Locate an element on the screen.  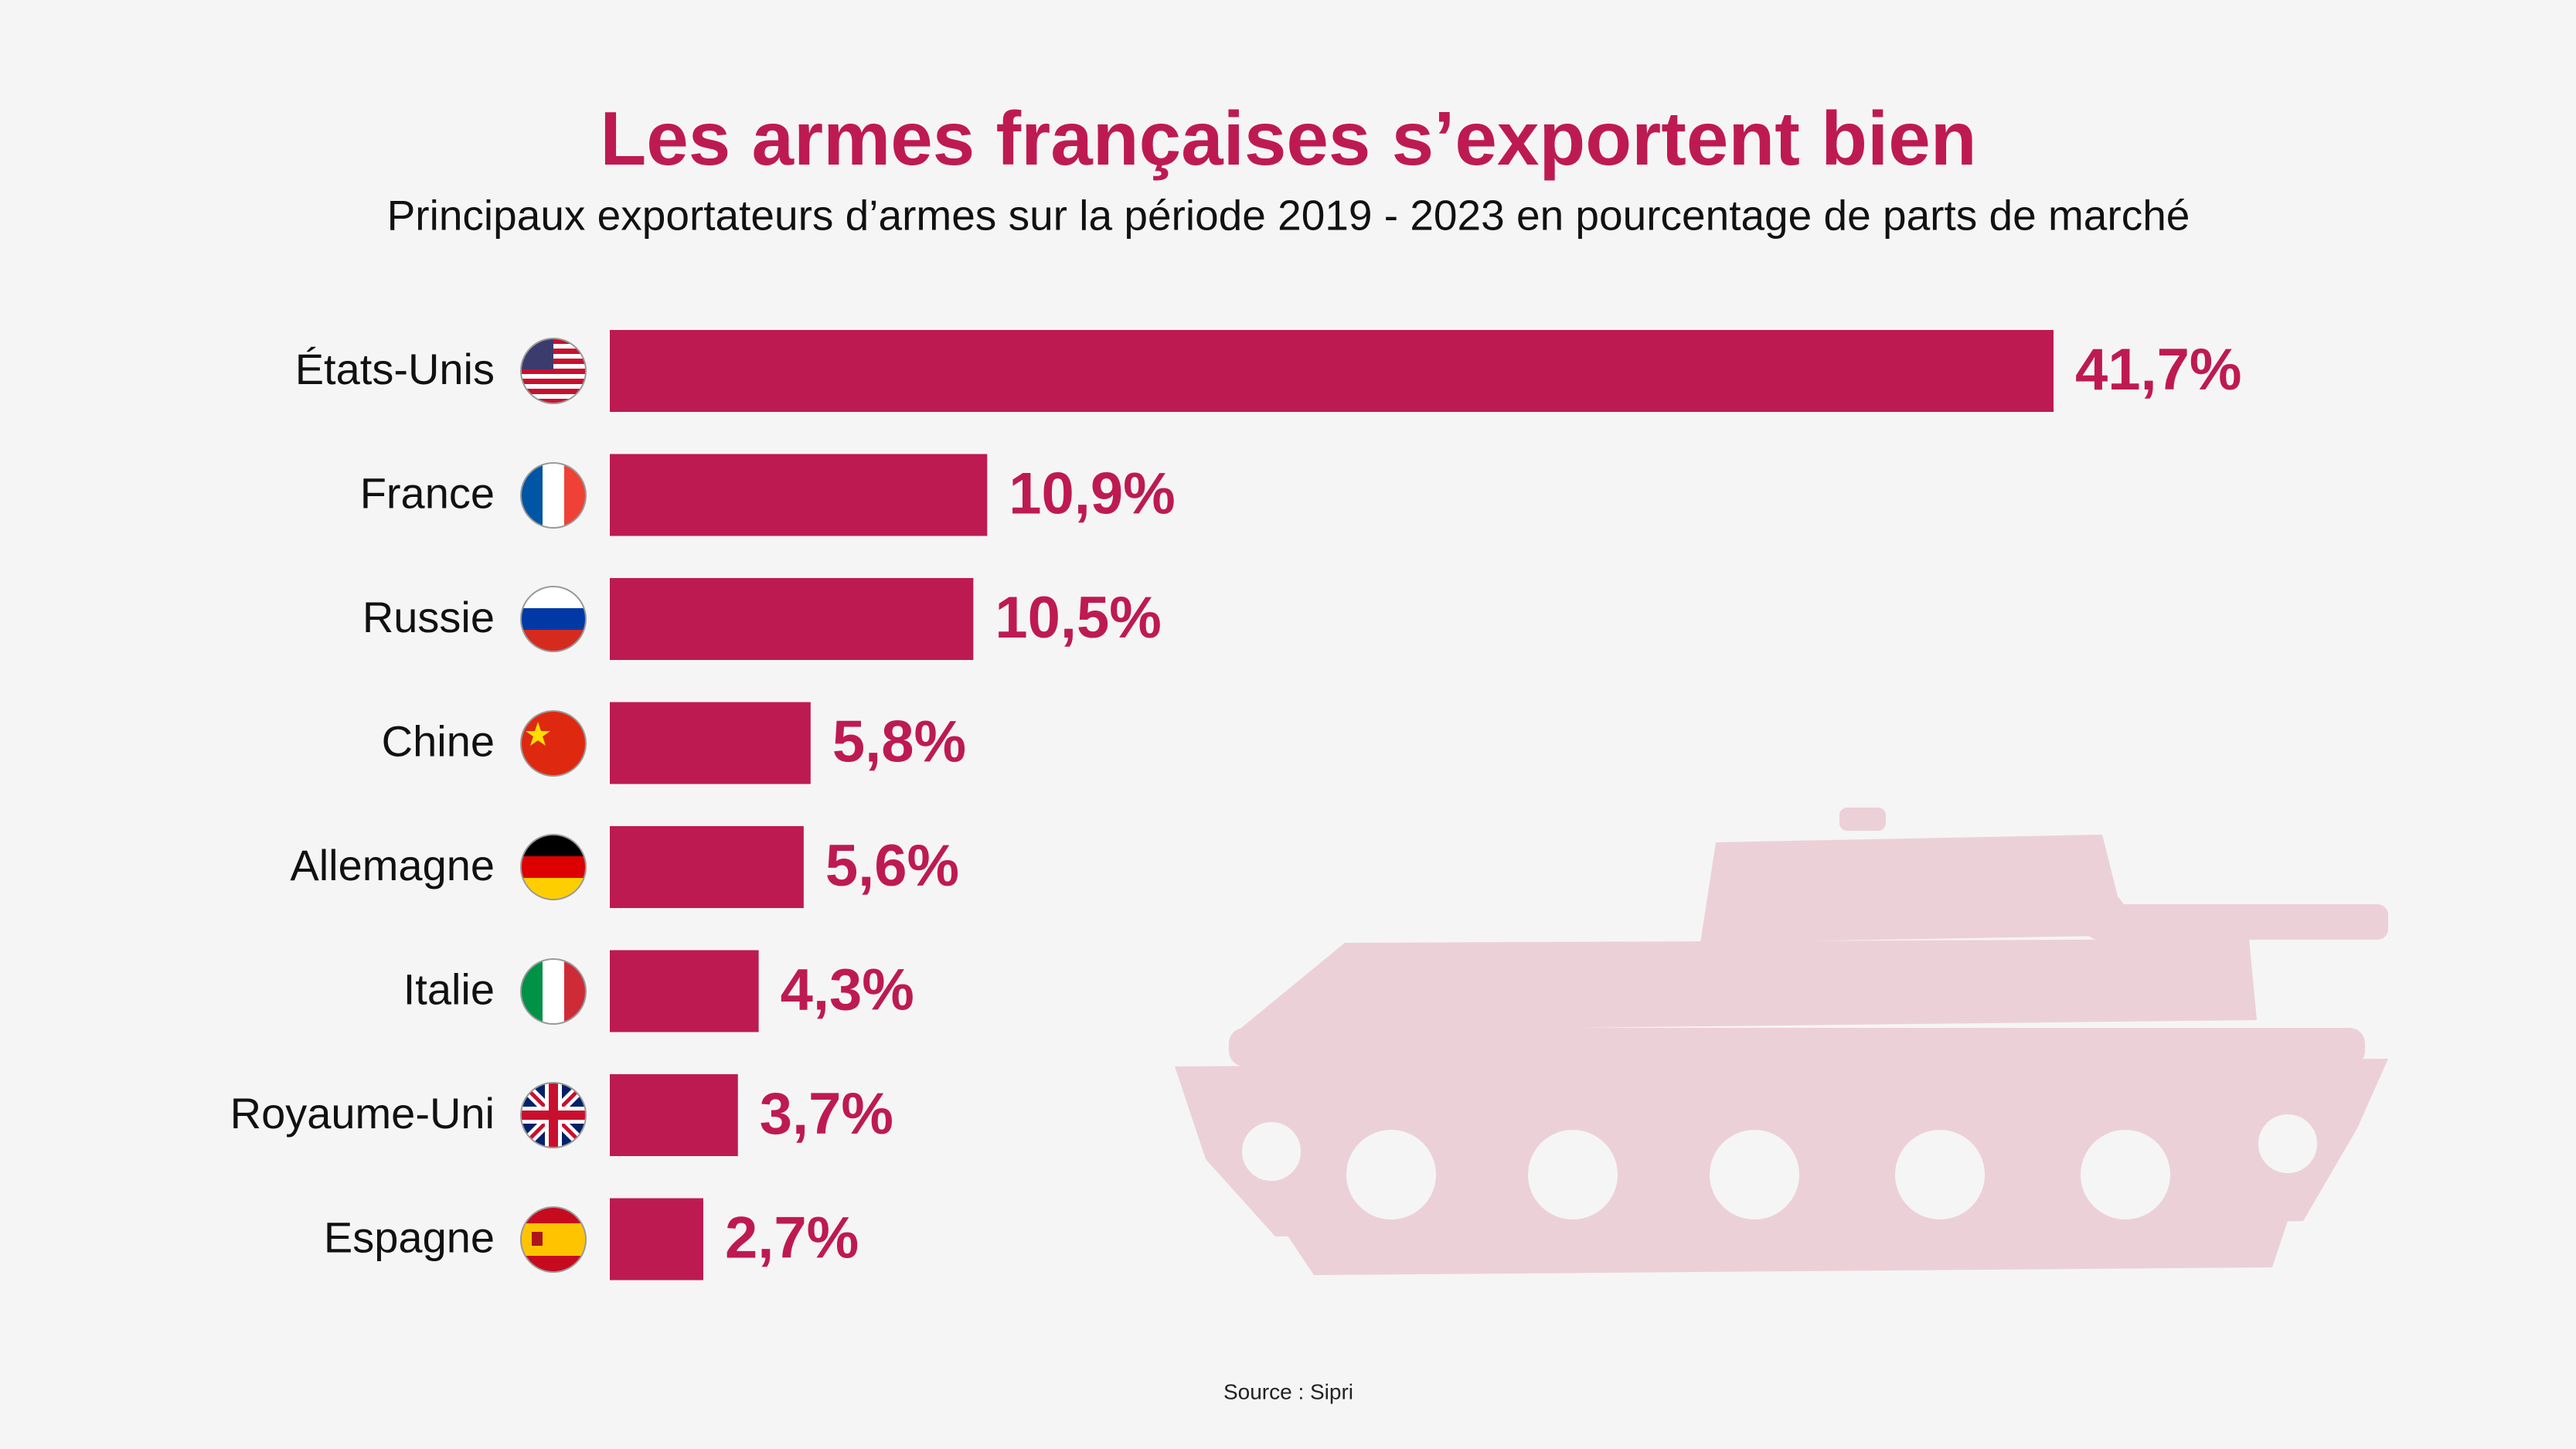
flag-spain is located at coordinates (553, 1240).